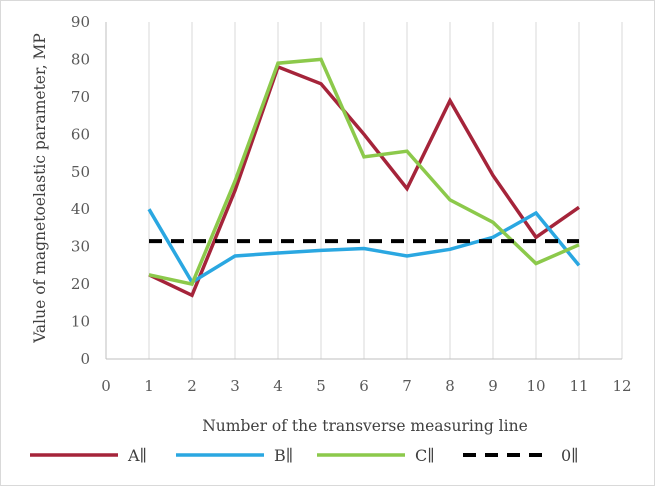 This screenshot has width=655, height=486. Describe the element at coordinates (149, 386) in the screenshot. I see `x-tick-label-1: 1` at that location.